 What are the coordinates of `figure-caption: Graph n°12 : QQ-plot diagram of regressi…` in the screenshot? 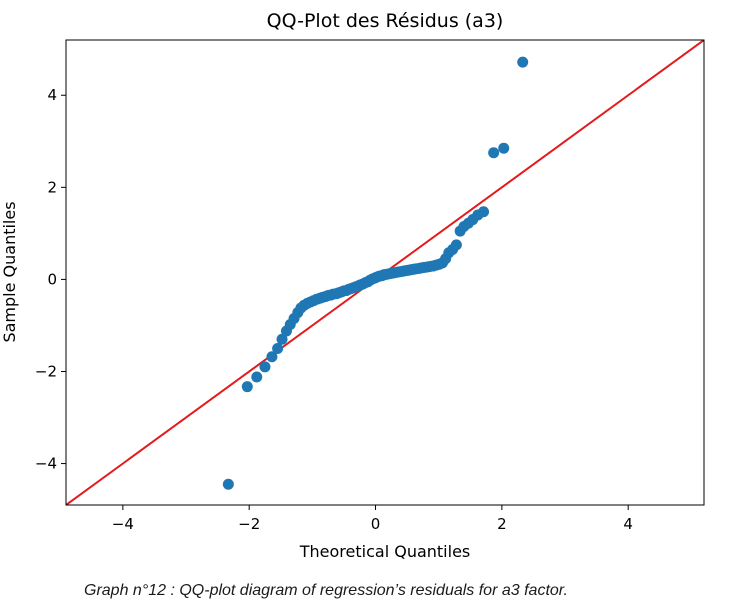 It's located at (326, 590).